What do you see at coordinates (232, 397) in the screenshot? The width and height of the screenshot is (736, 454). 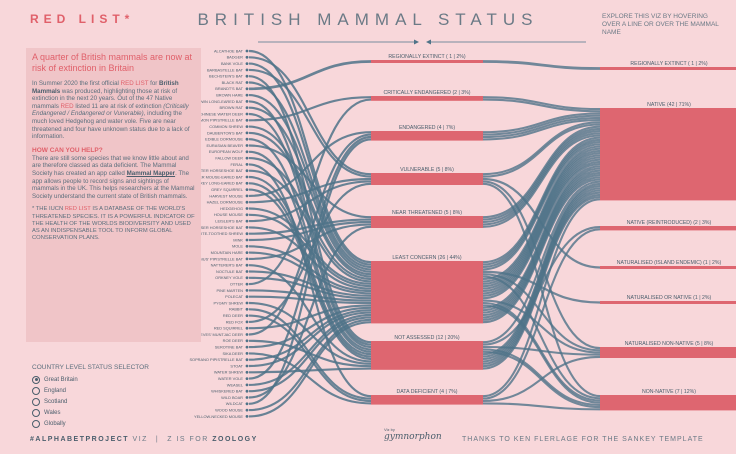 I see `mammal-label: WILD BOAR` at bounding box center [232, 397].